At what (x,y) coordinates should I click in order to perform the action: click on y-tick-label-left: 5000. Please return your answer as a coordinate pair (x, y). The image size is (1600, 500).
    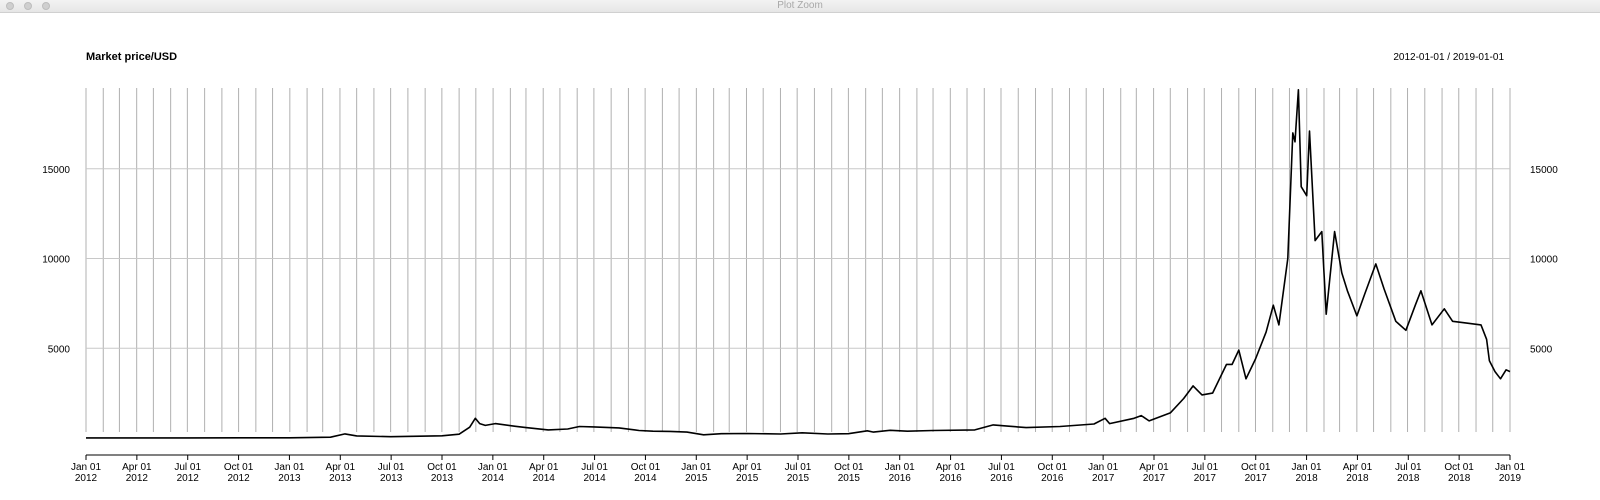
    Looking at the image, I should click on (59, 349).